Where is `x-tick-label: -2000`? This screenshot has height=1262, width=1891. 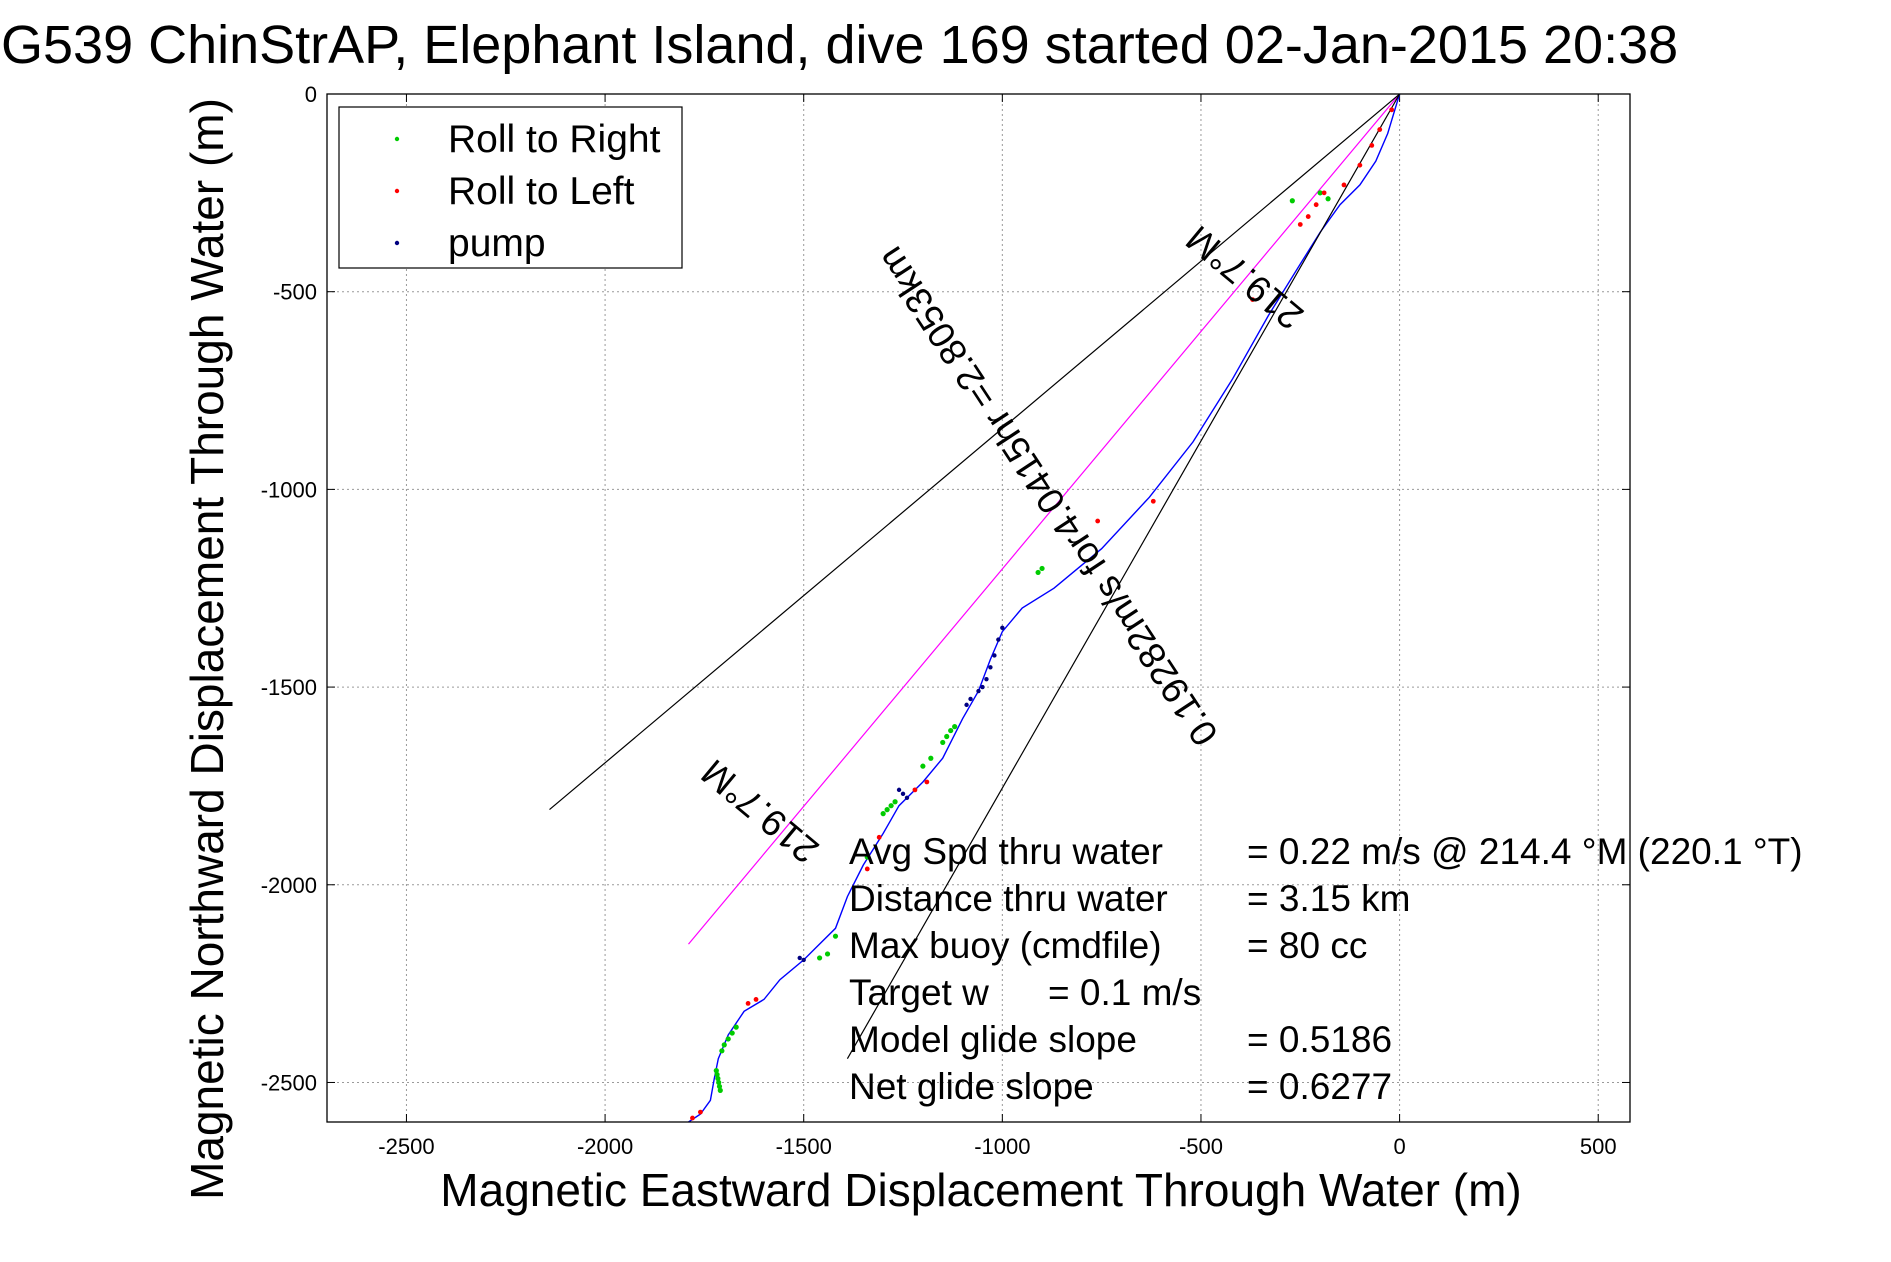
x-tick-label: -2000 is located at coordinates (605, 1146).